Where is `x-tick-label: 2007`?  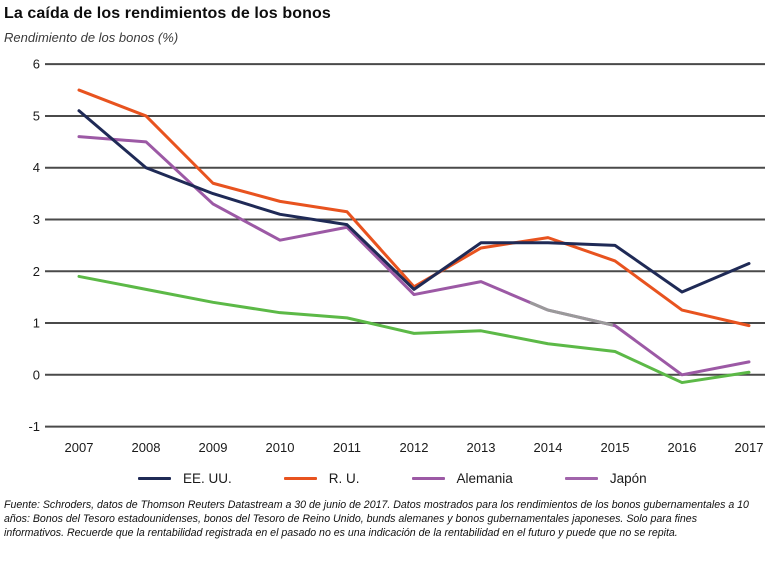 x-tick-label: 2007 is located at coordinates (79, 447).